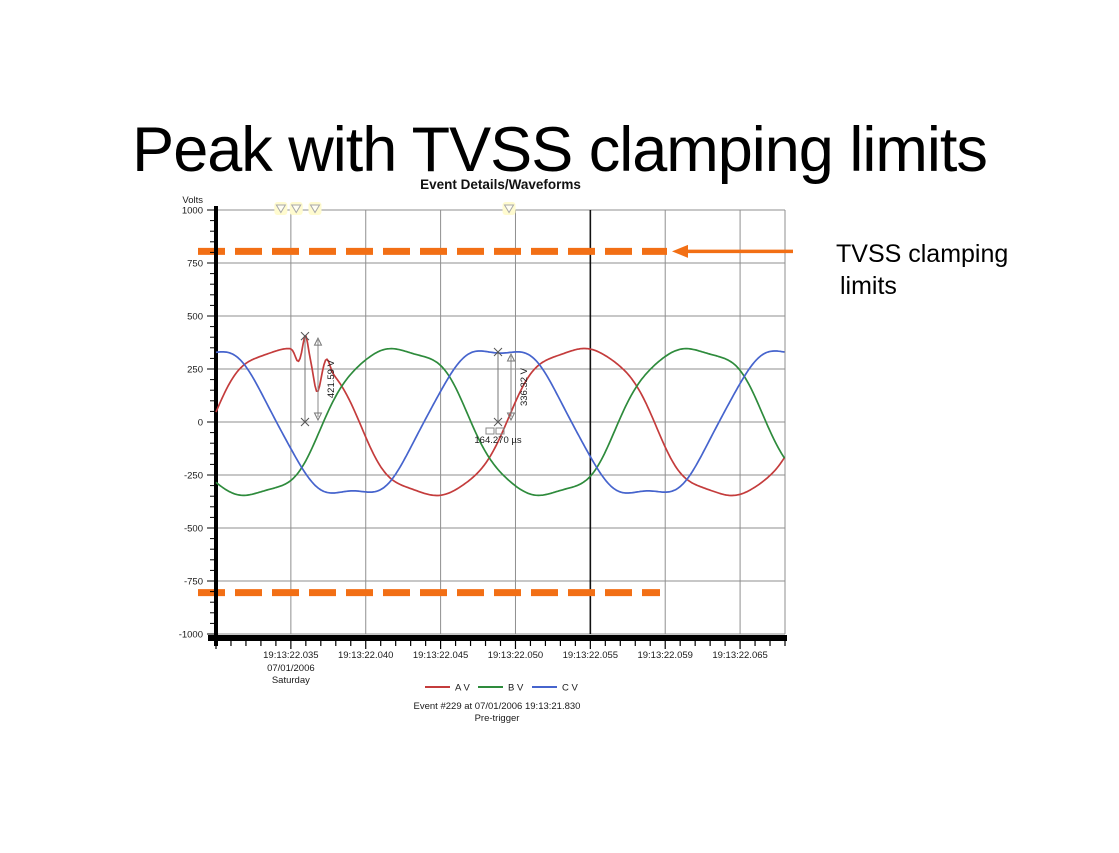 The image size is (1119, 853). What do you see at coordinates (200, 423) in the screenshot?
I see `y-tick-label: 0` at bounding box center [200, 423].